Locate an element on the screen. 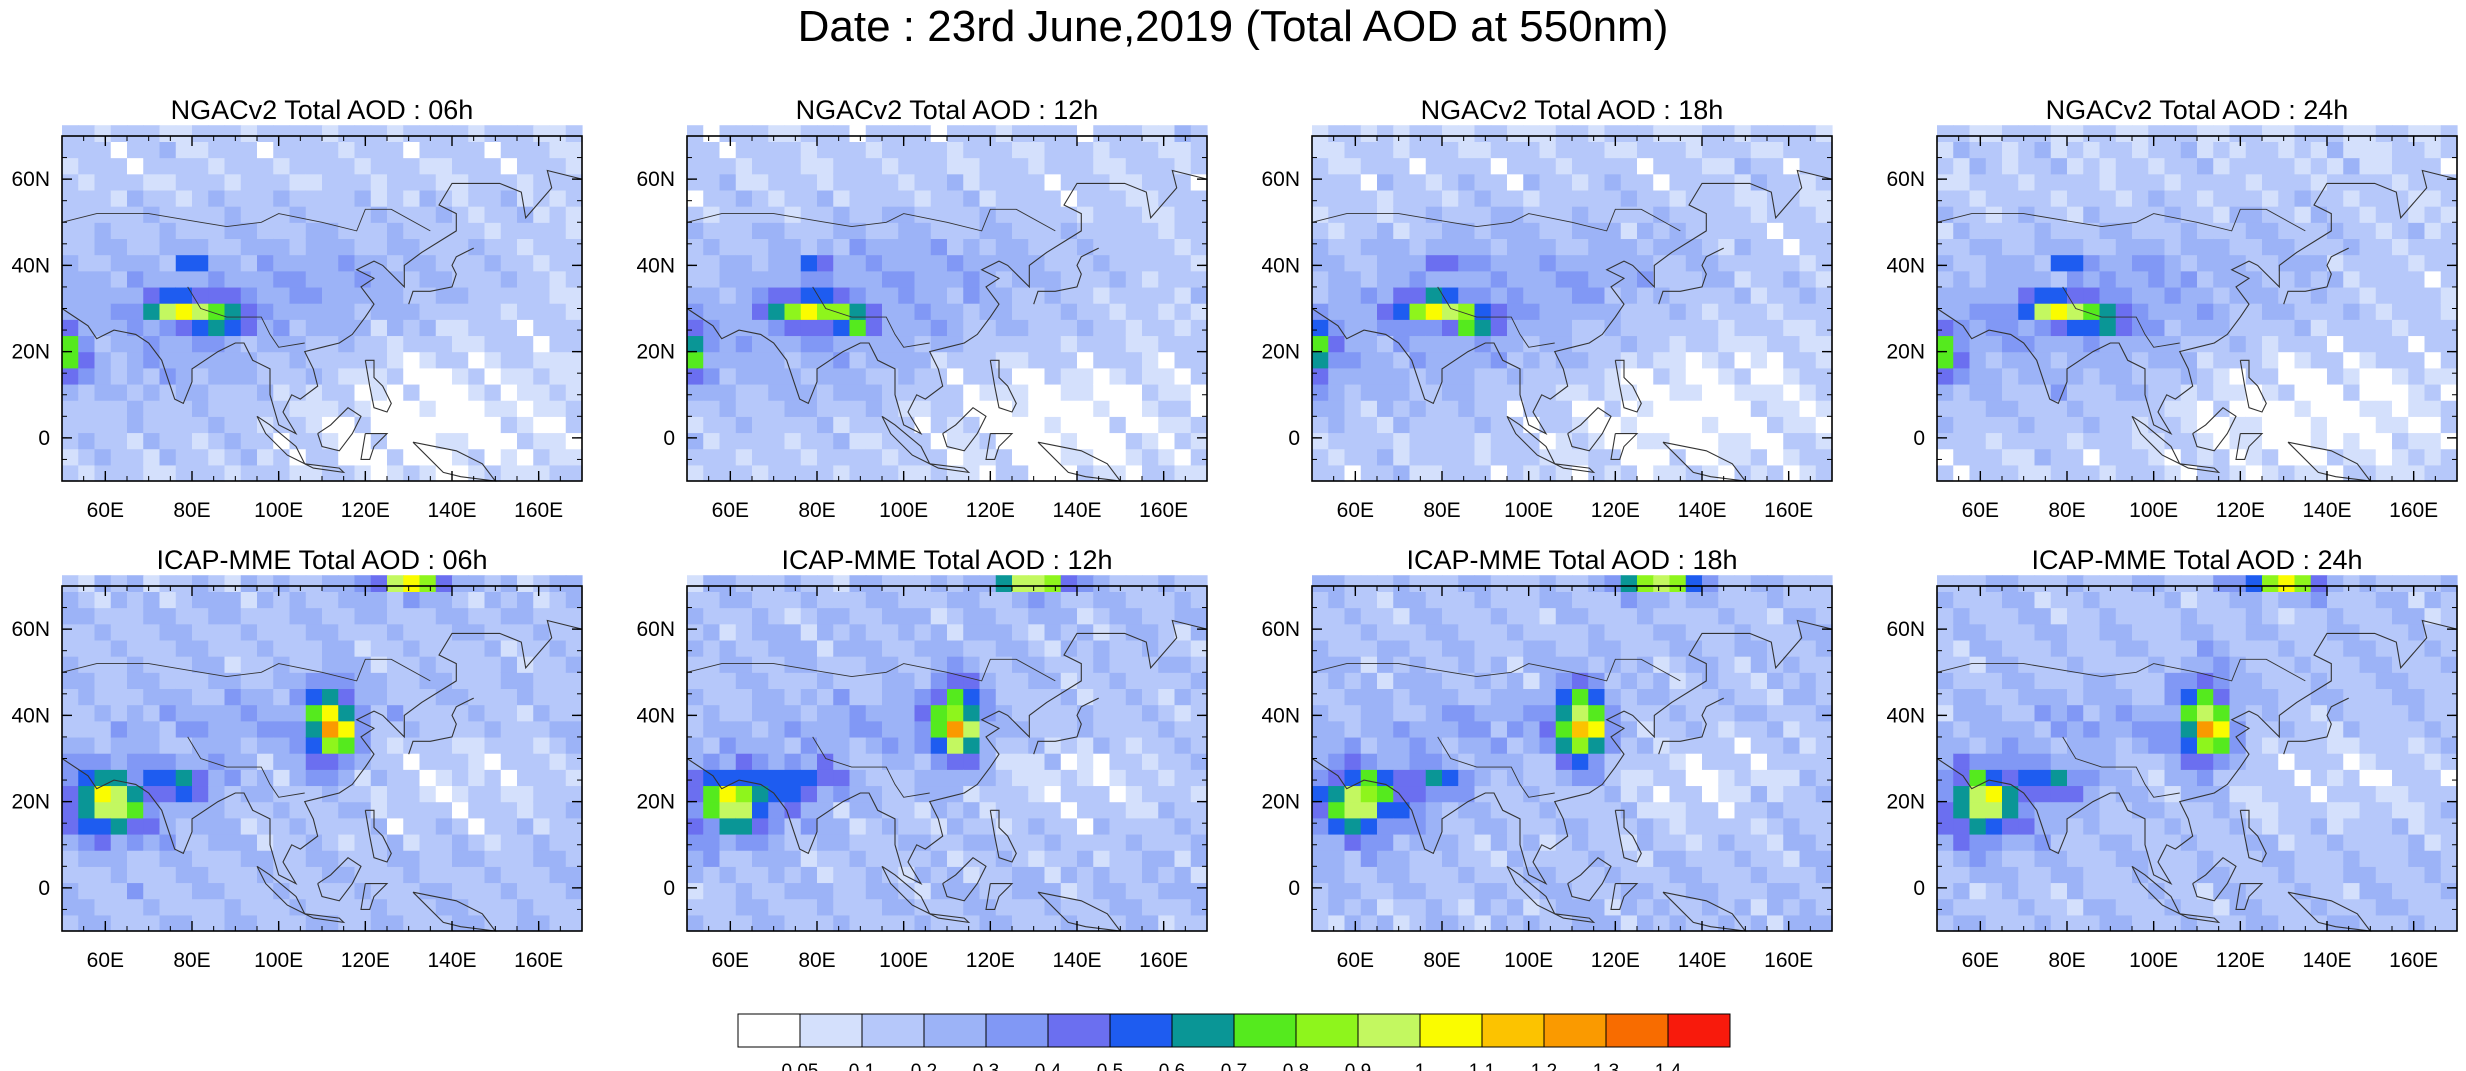  colorbar-label: 0.8 is located at coordinates (1296, 1066).